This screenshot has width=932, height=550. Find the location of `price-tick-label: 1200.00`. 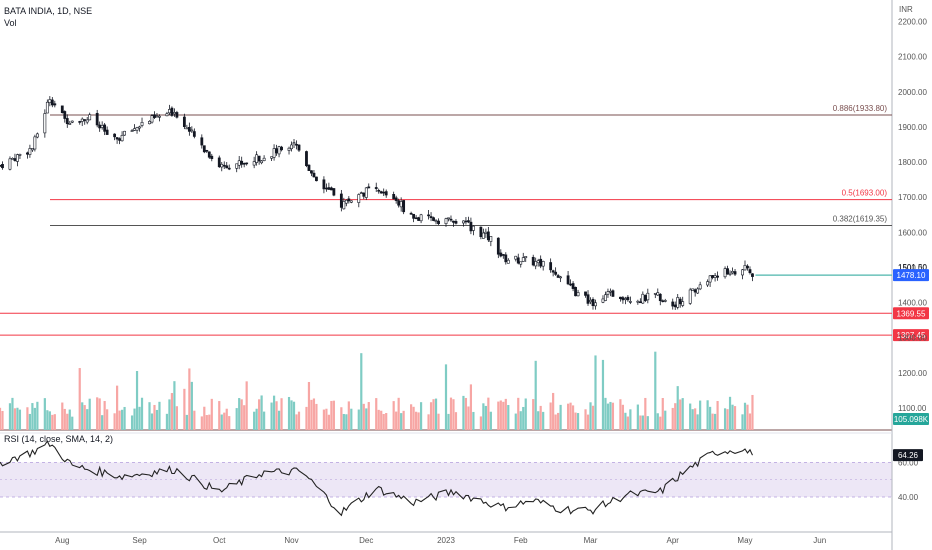

price-tick-label: 1200.00 is located at coordinates (912, 373).